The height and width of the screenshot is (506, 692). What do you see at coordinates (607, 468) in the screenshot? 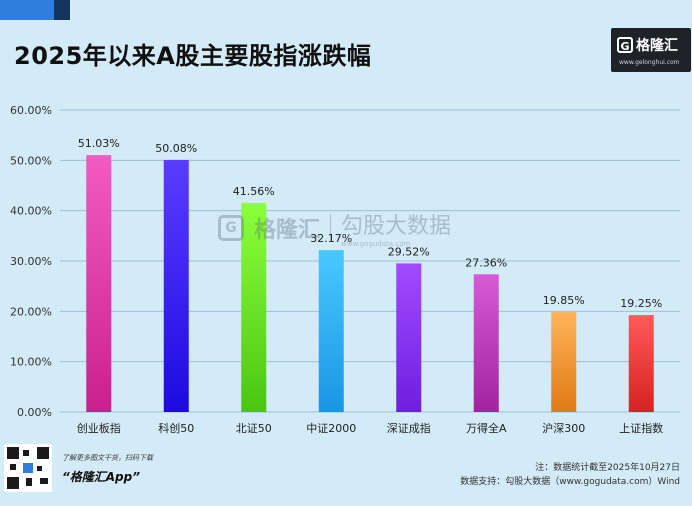
I see `data-note: 注：数据统计截至2025年10月27日` at bounding box center [607, 468].